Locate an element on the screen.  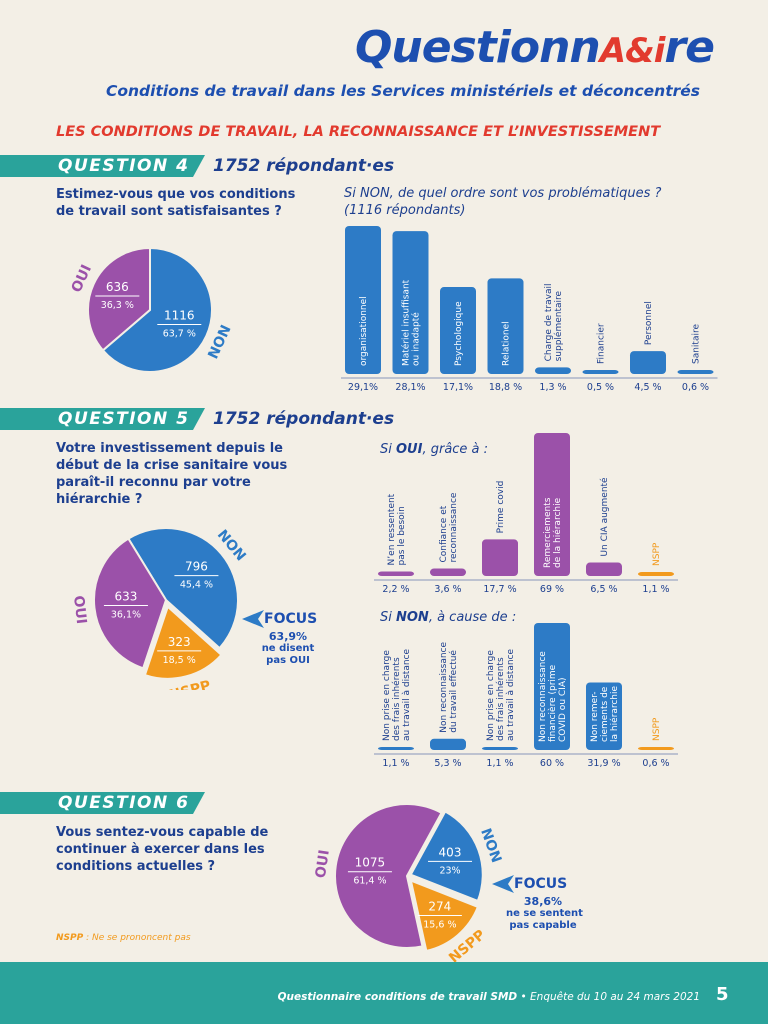
question-5-label: QUESTION 5 is located at coordinates (124, 419).